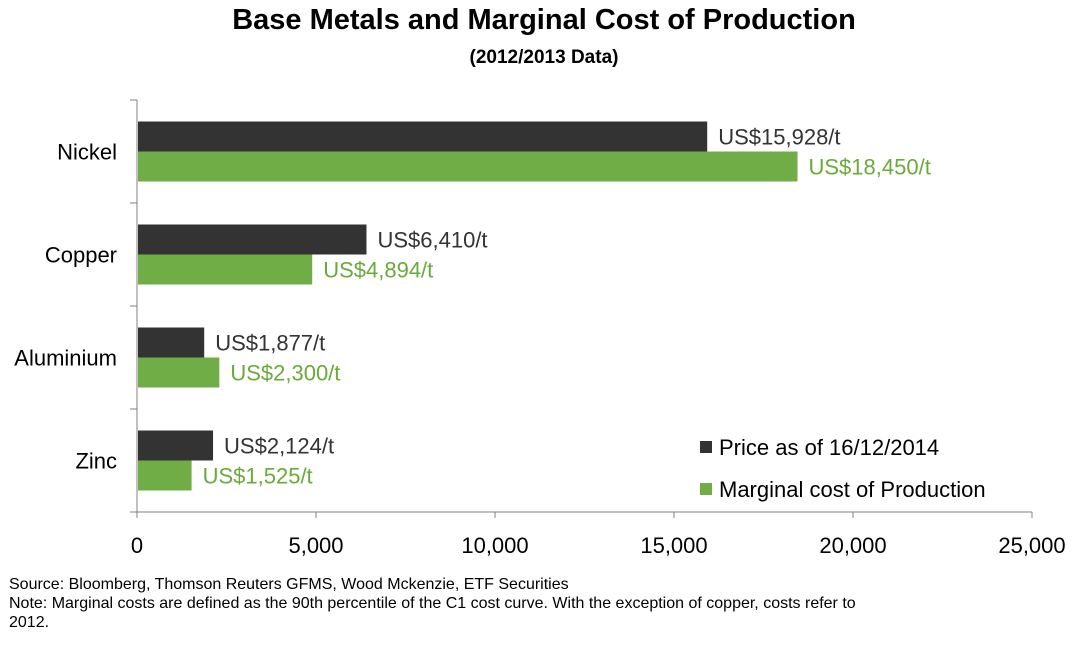 The width and height of the screenshot is (1088, 658). Describe the element at coordinates (29, 622) in the screenshot. I see `footnote-line-2: 2012.` at that location.